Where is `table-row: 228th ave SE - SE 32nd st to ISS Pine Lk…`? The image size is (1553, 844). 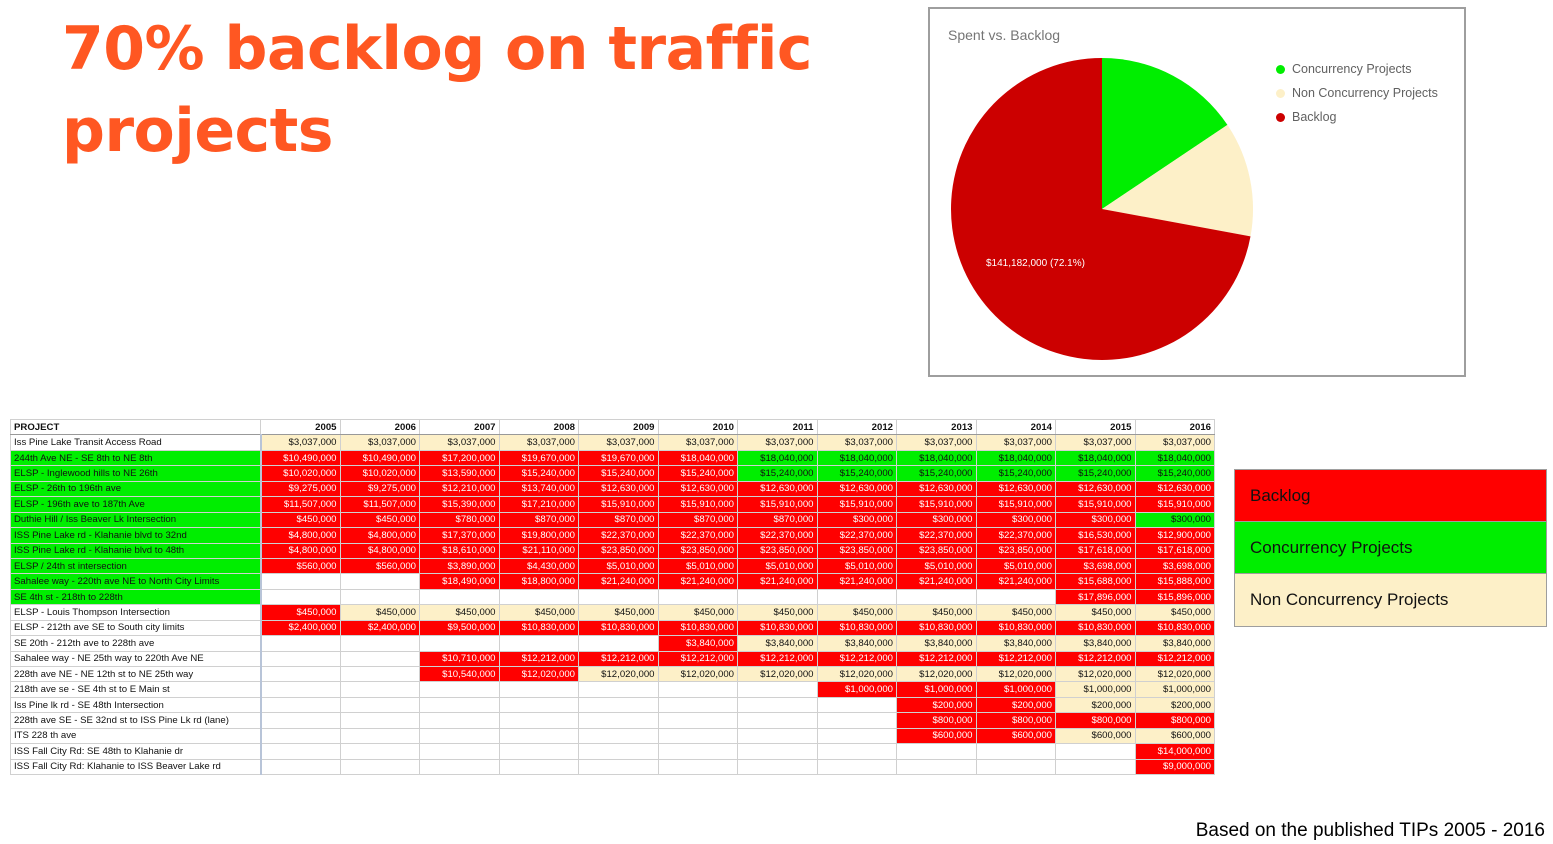 table-row: 228th ave SE - SE 32nd st to ISS Pine Lk… is located at coordinates (612, 720).